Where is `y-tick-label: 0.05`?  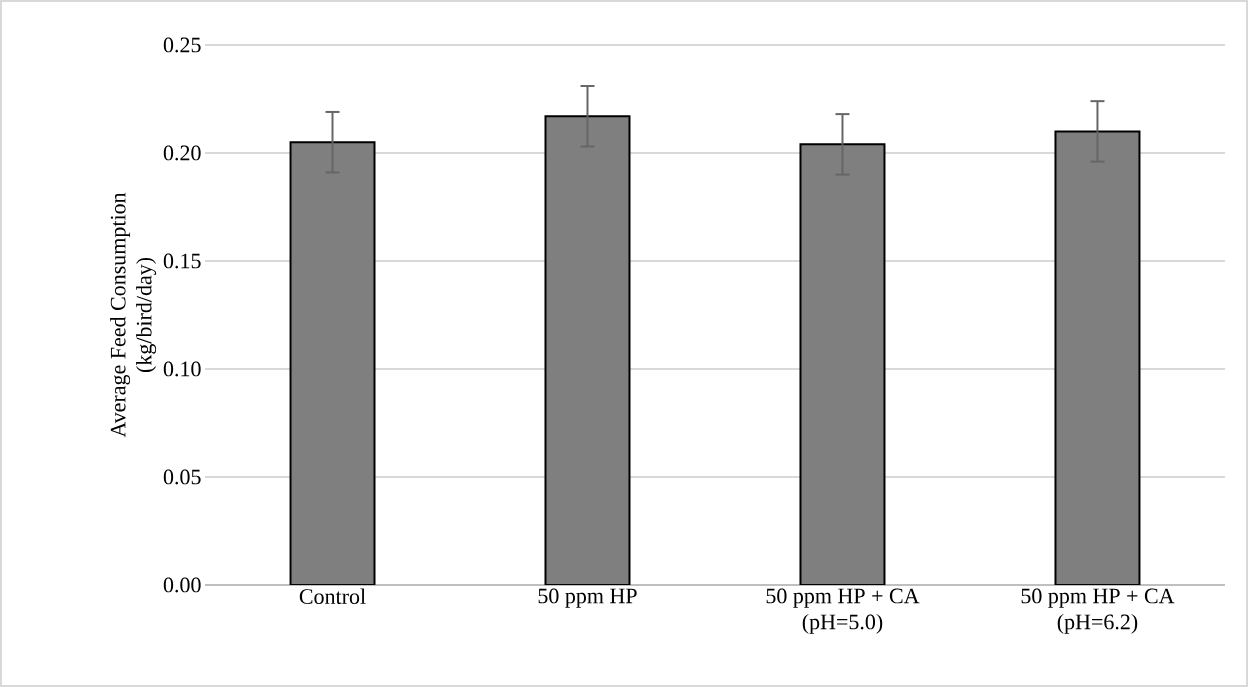 y-tick-label: 0.05 is located at coordinates (182, 477).